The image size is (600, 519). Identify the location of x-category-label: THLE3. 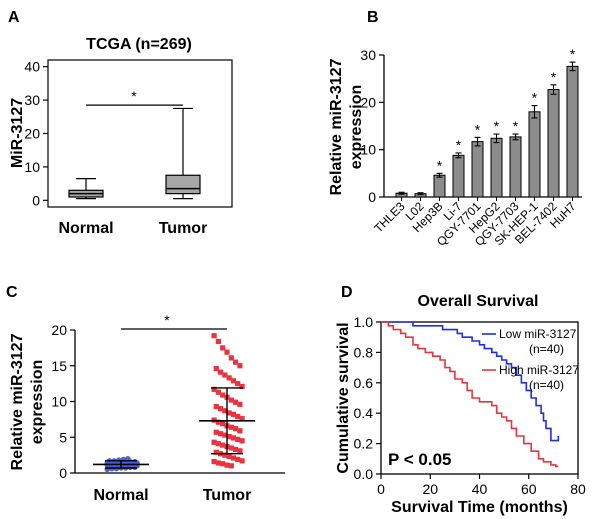
(389, 217).